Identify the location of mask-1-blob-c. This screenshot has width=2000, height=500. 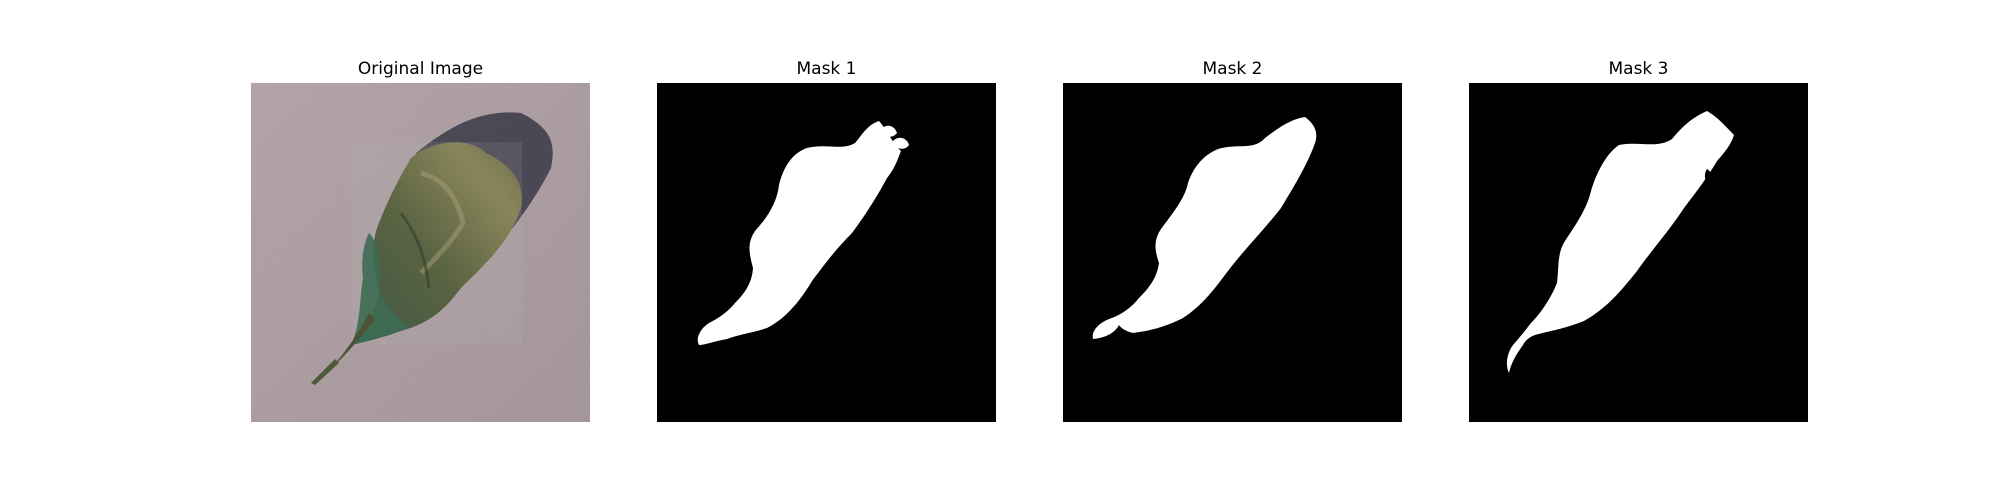
(888, 159).